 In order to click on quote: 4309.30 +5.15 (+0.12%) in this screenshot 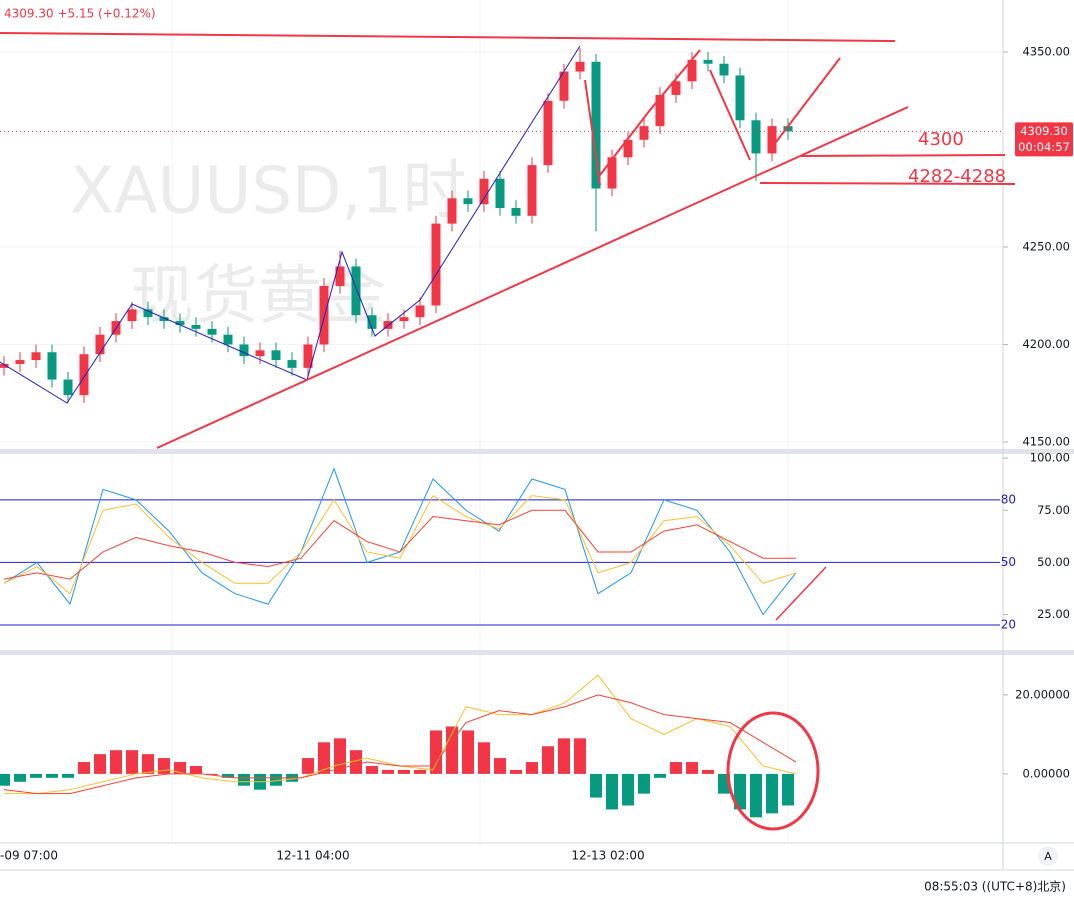, I will do `click(80, 14)`.